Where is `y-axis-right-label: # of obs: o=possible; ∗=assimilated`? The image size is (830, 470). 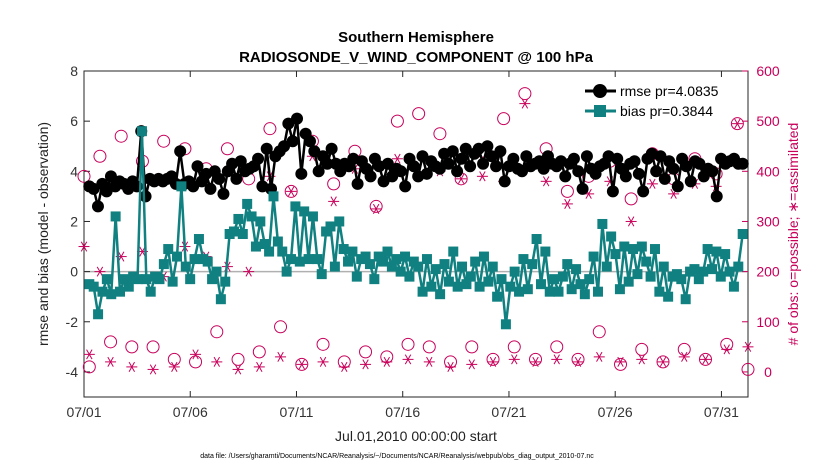 y-axis-right-label: # of obs: o=possible; ∗=assimilated is located at coordinates (793, 234).